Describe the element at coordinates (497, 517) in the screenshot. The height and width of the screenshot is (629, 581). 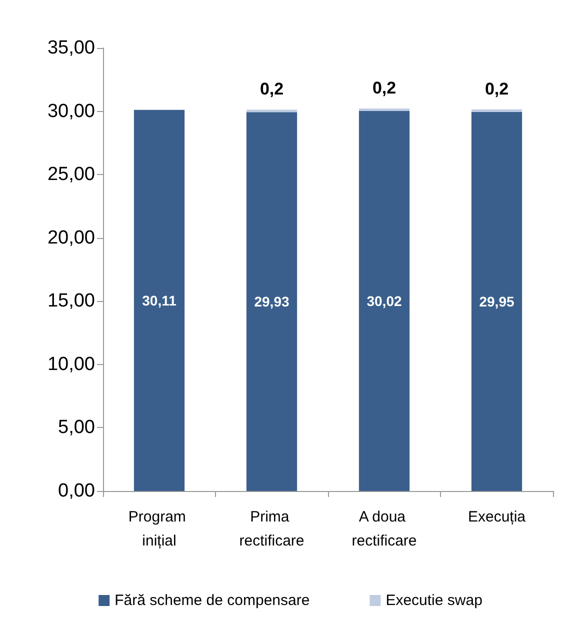
I see `x-tick-label: Execuția` at that location.